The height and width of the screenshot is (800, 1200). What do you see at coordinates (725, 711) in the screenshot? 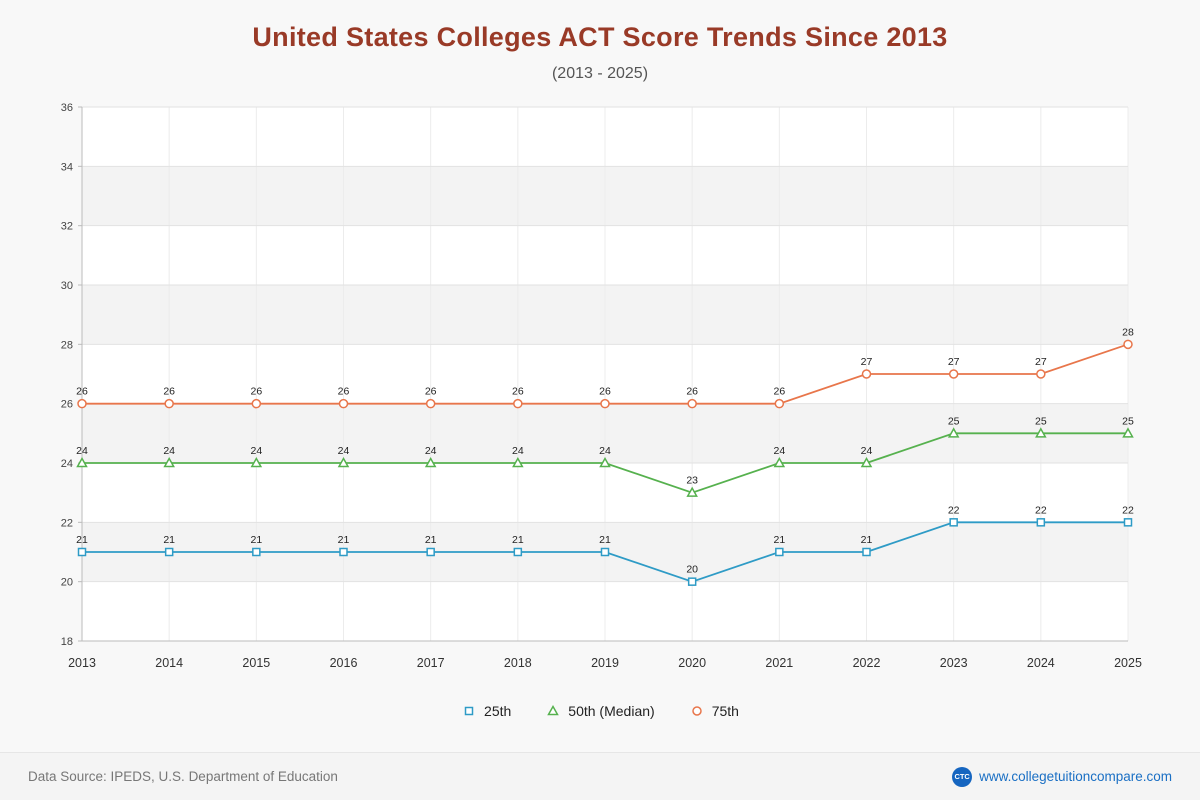
I see `legend-label: 75th` at bounding box center [725, 711].